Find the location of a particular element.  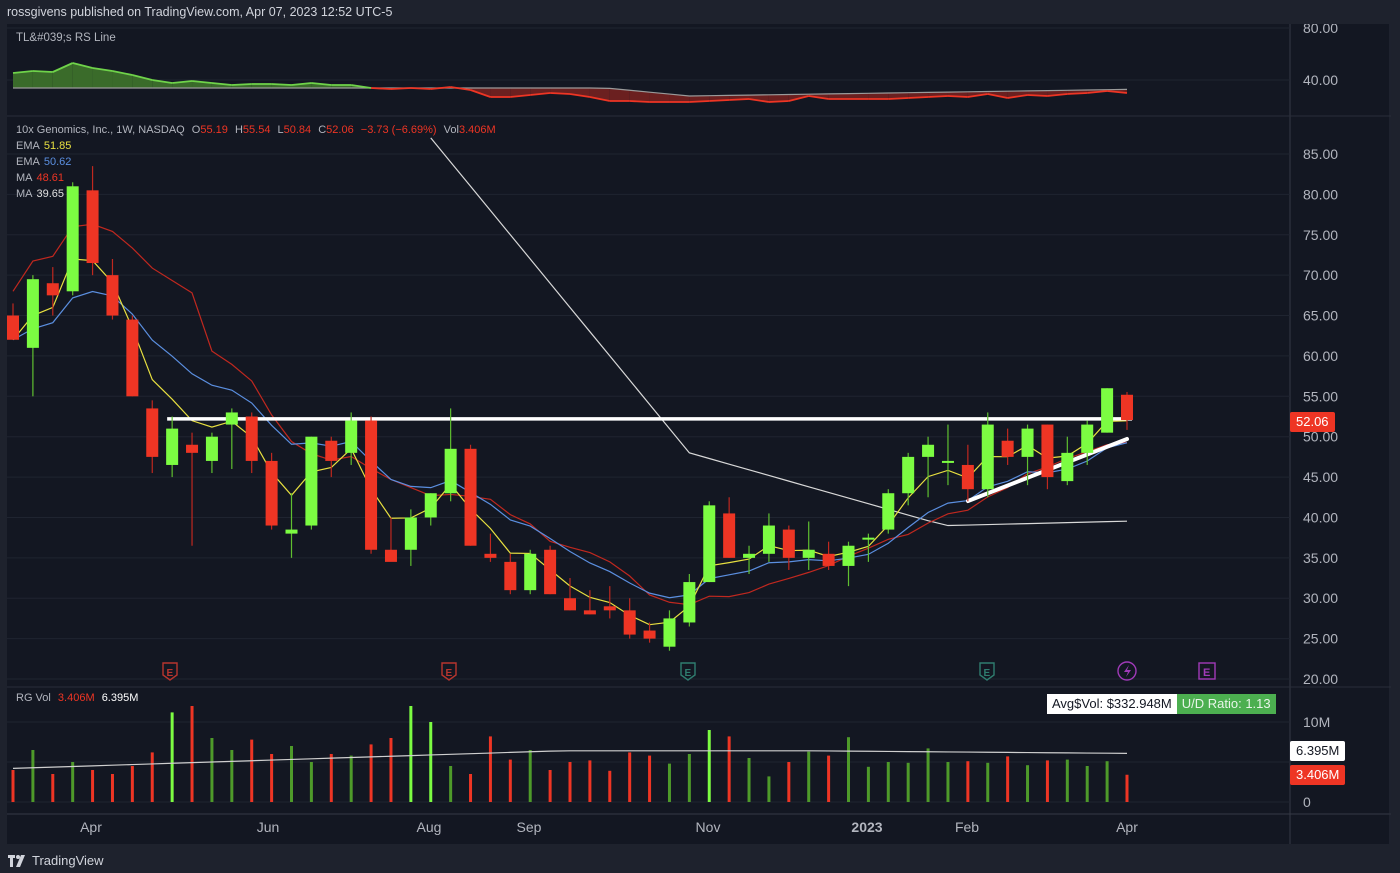

high-value: 55.54 is located at coordinates (256, 130).